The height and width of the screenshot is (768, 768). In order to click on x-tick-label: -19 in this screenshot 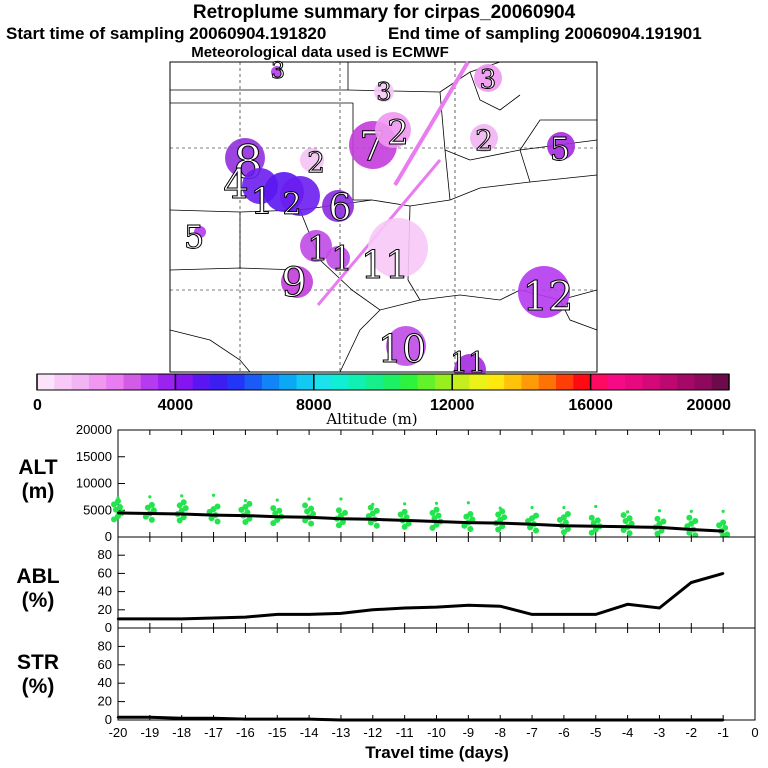, I will do `click(149, 732)`.